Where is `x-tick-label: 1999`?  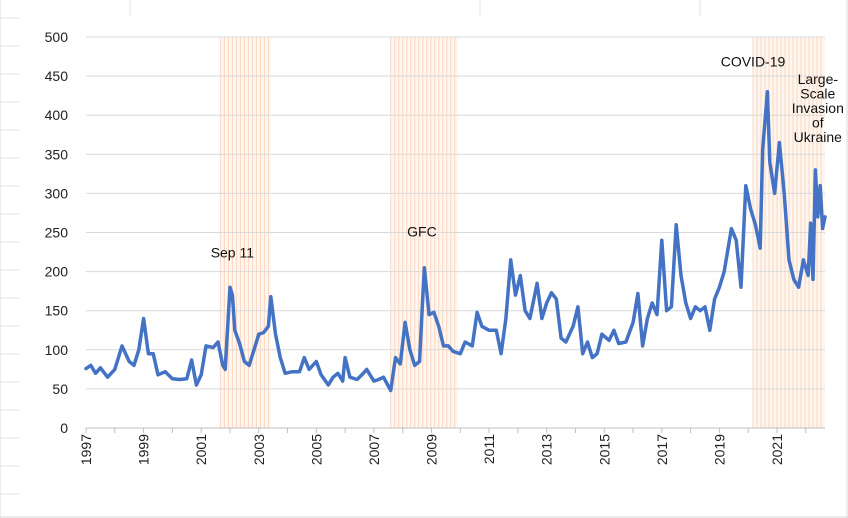
x-tick-label: 1999 is located at coordinates (144, 449).